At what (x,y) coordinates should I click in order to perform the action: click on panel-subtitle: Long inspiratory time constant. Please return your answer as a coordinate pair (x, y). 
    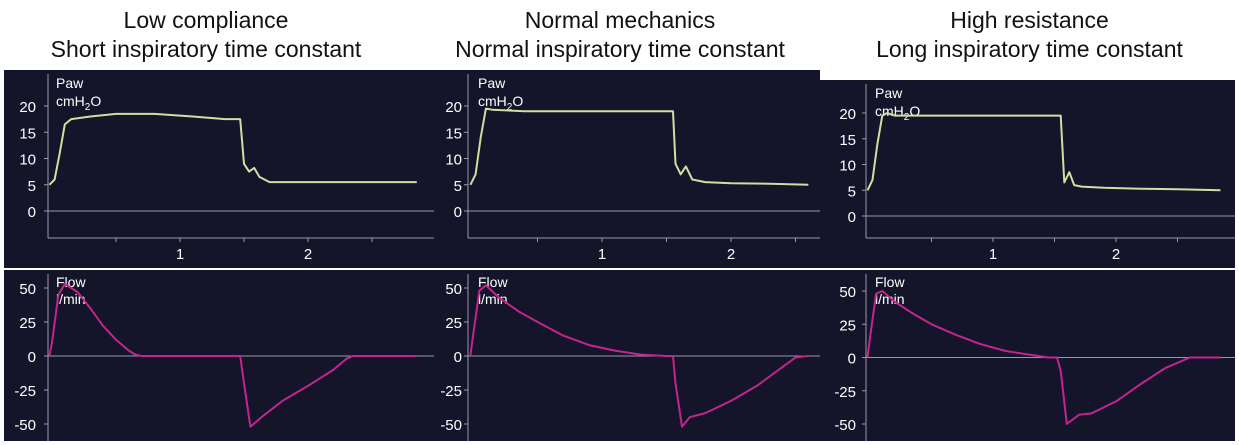
    Looking at the image, I should click on (1029, 49).